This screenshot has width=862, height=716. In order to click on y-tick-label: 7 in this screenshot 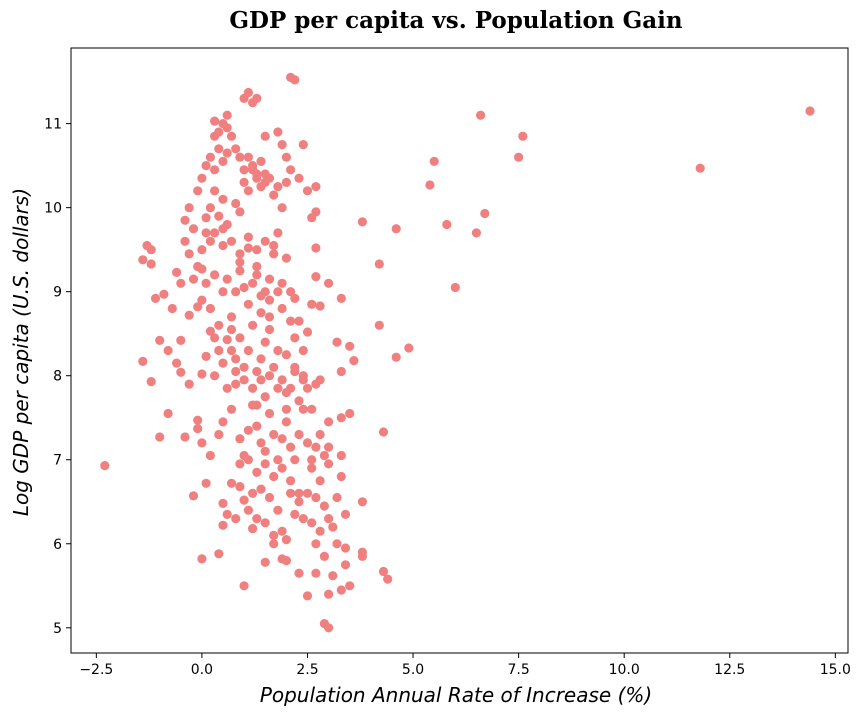, I will do `click(57, 461)`.